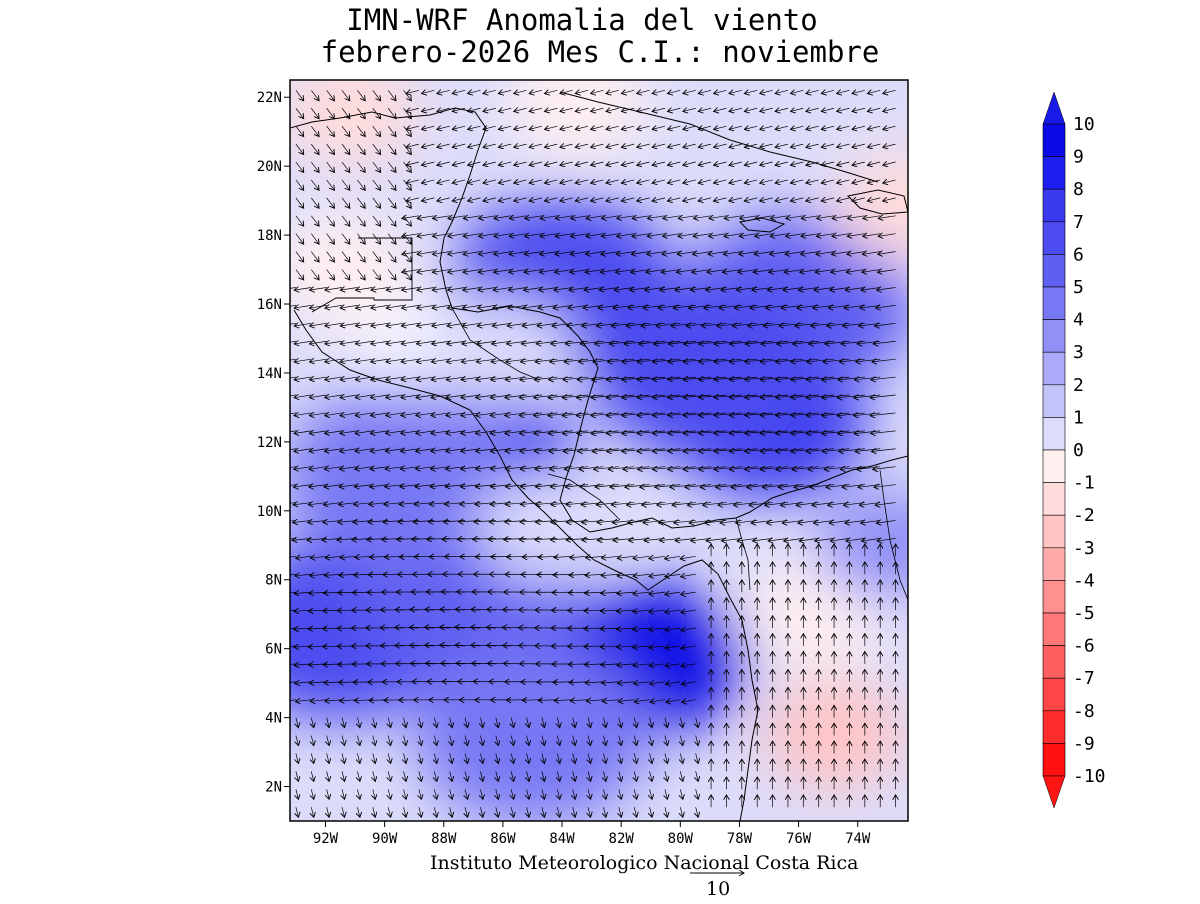  I want to click on lon-tick-label: 84W, so click(562, 839).